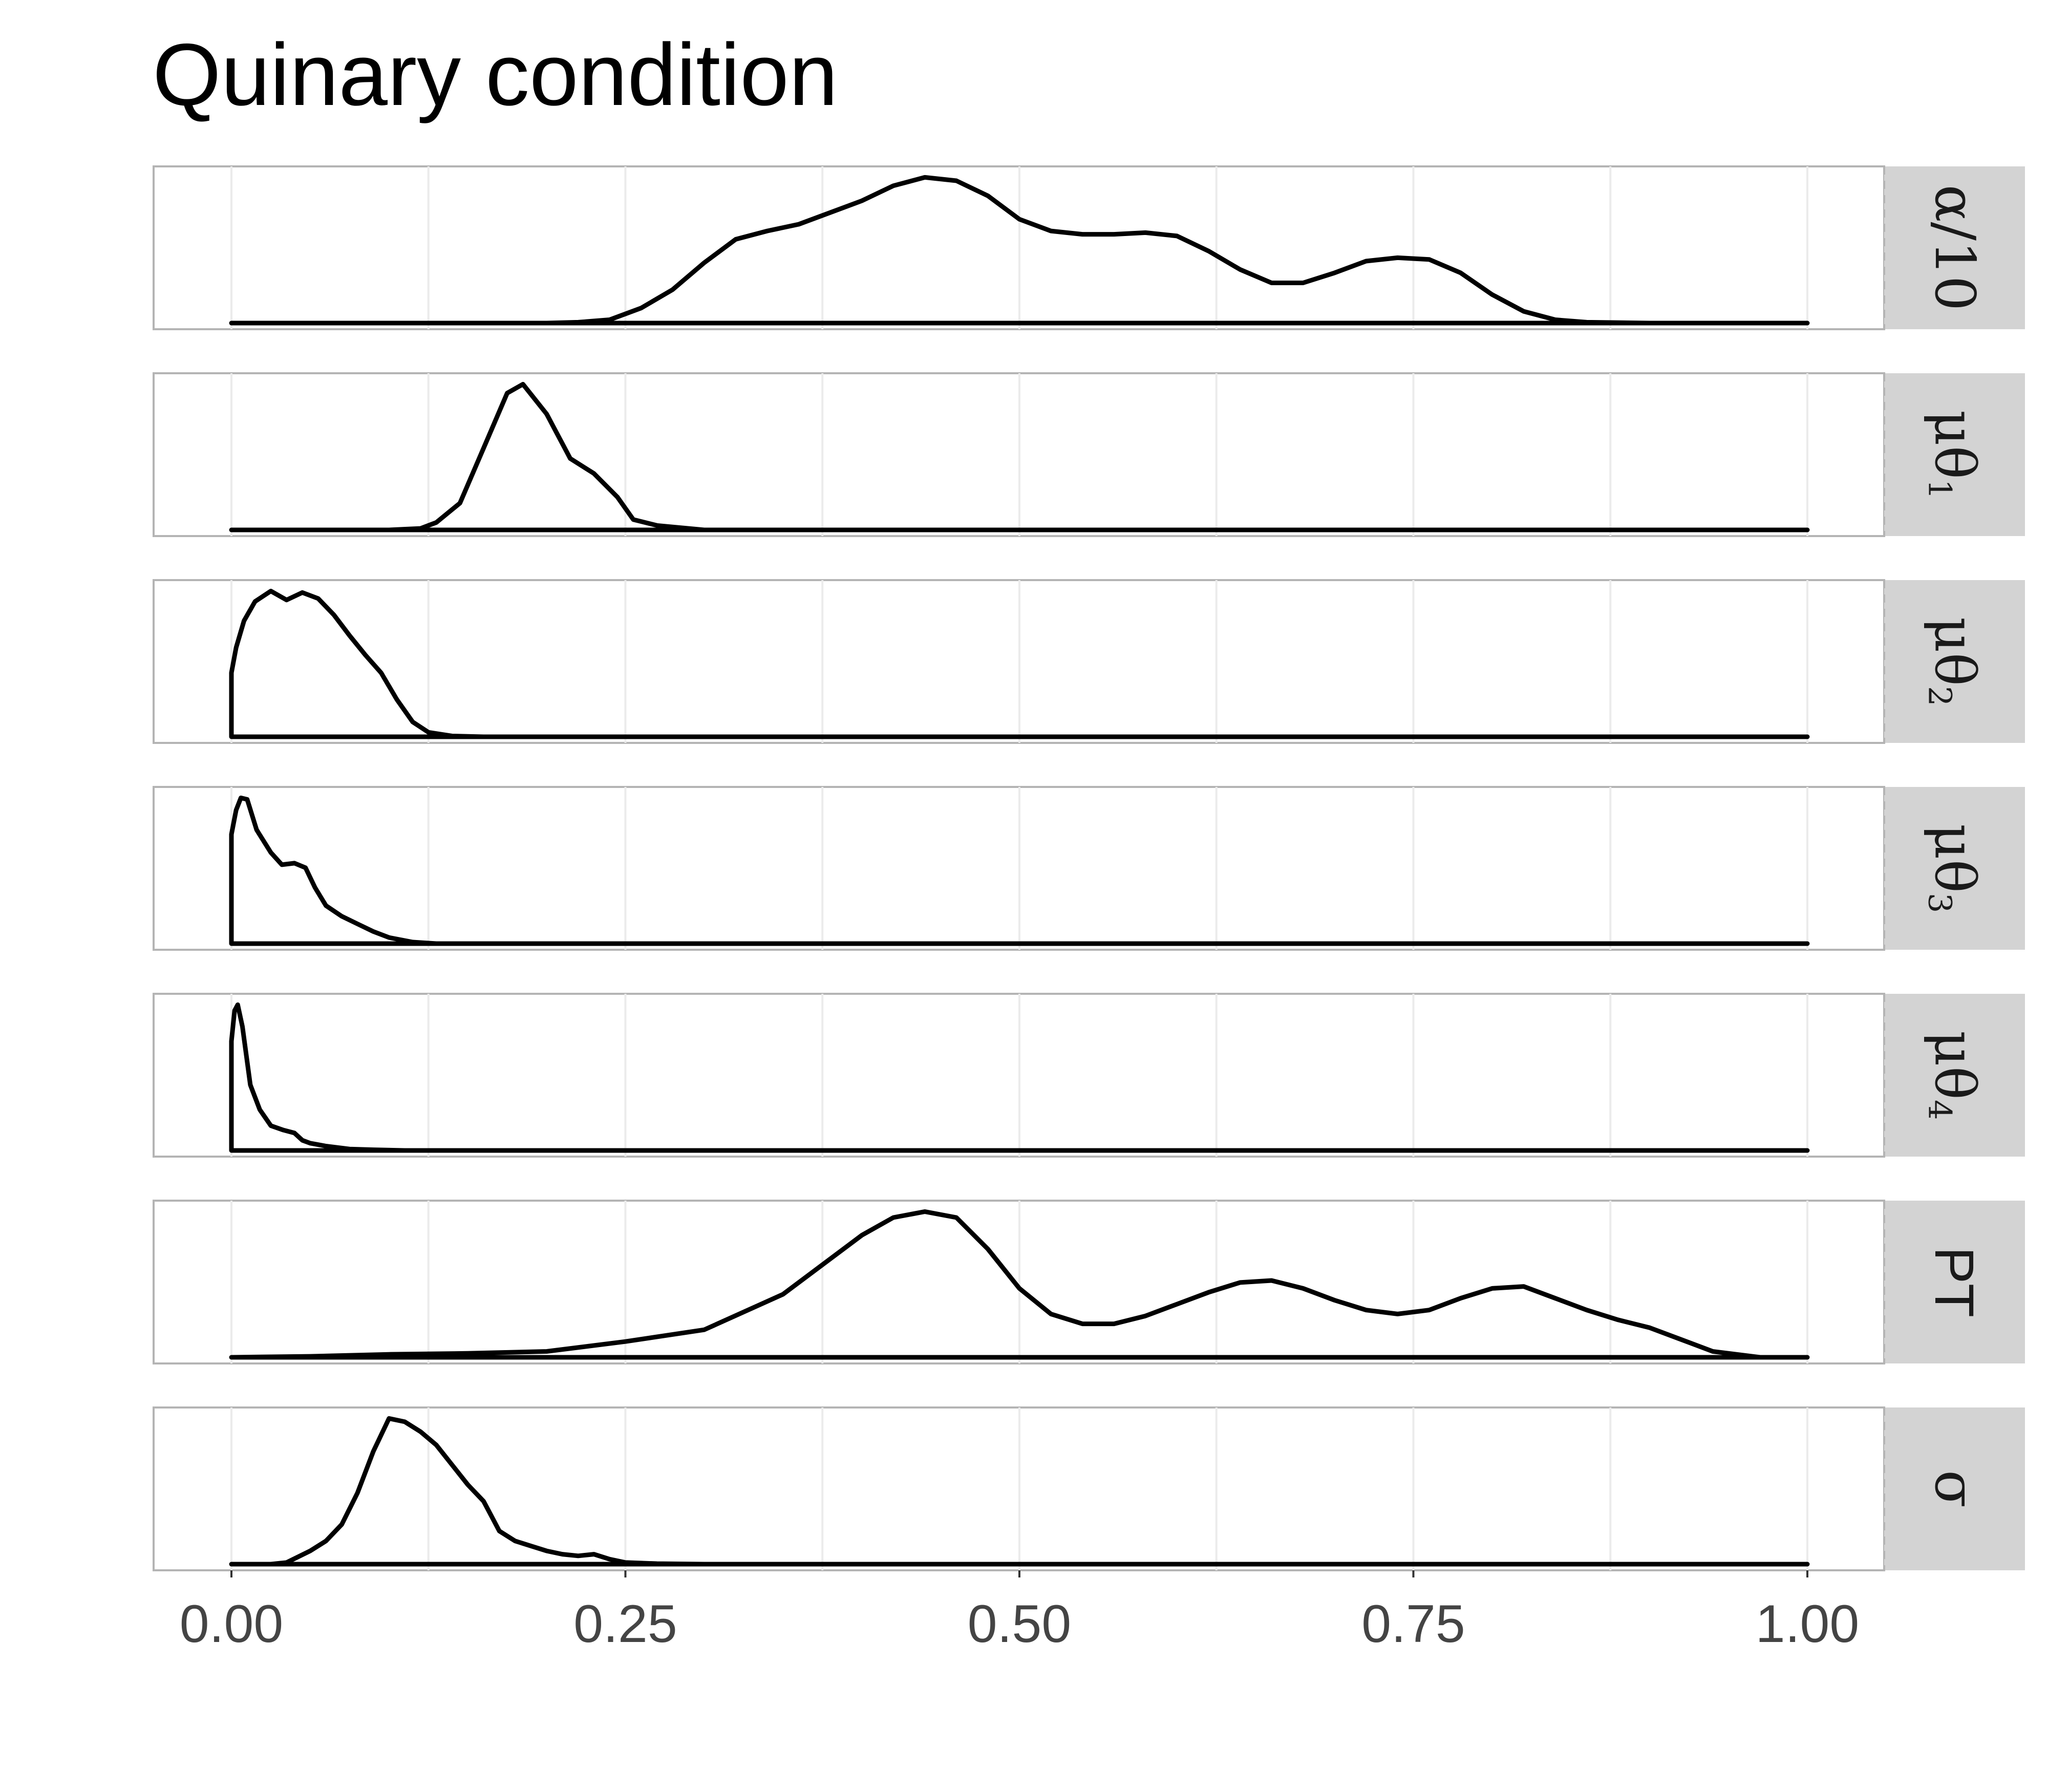  I want to click on facet-strip-label: μθ1, so click(1954, 455).